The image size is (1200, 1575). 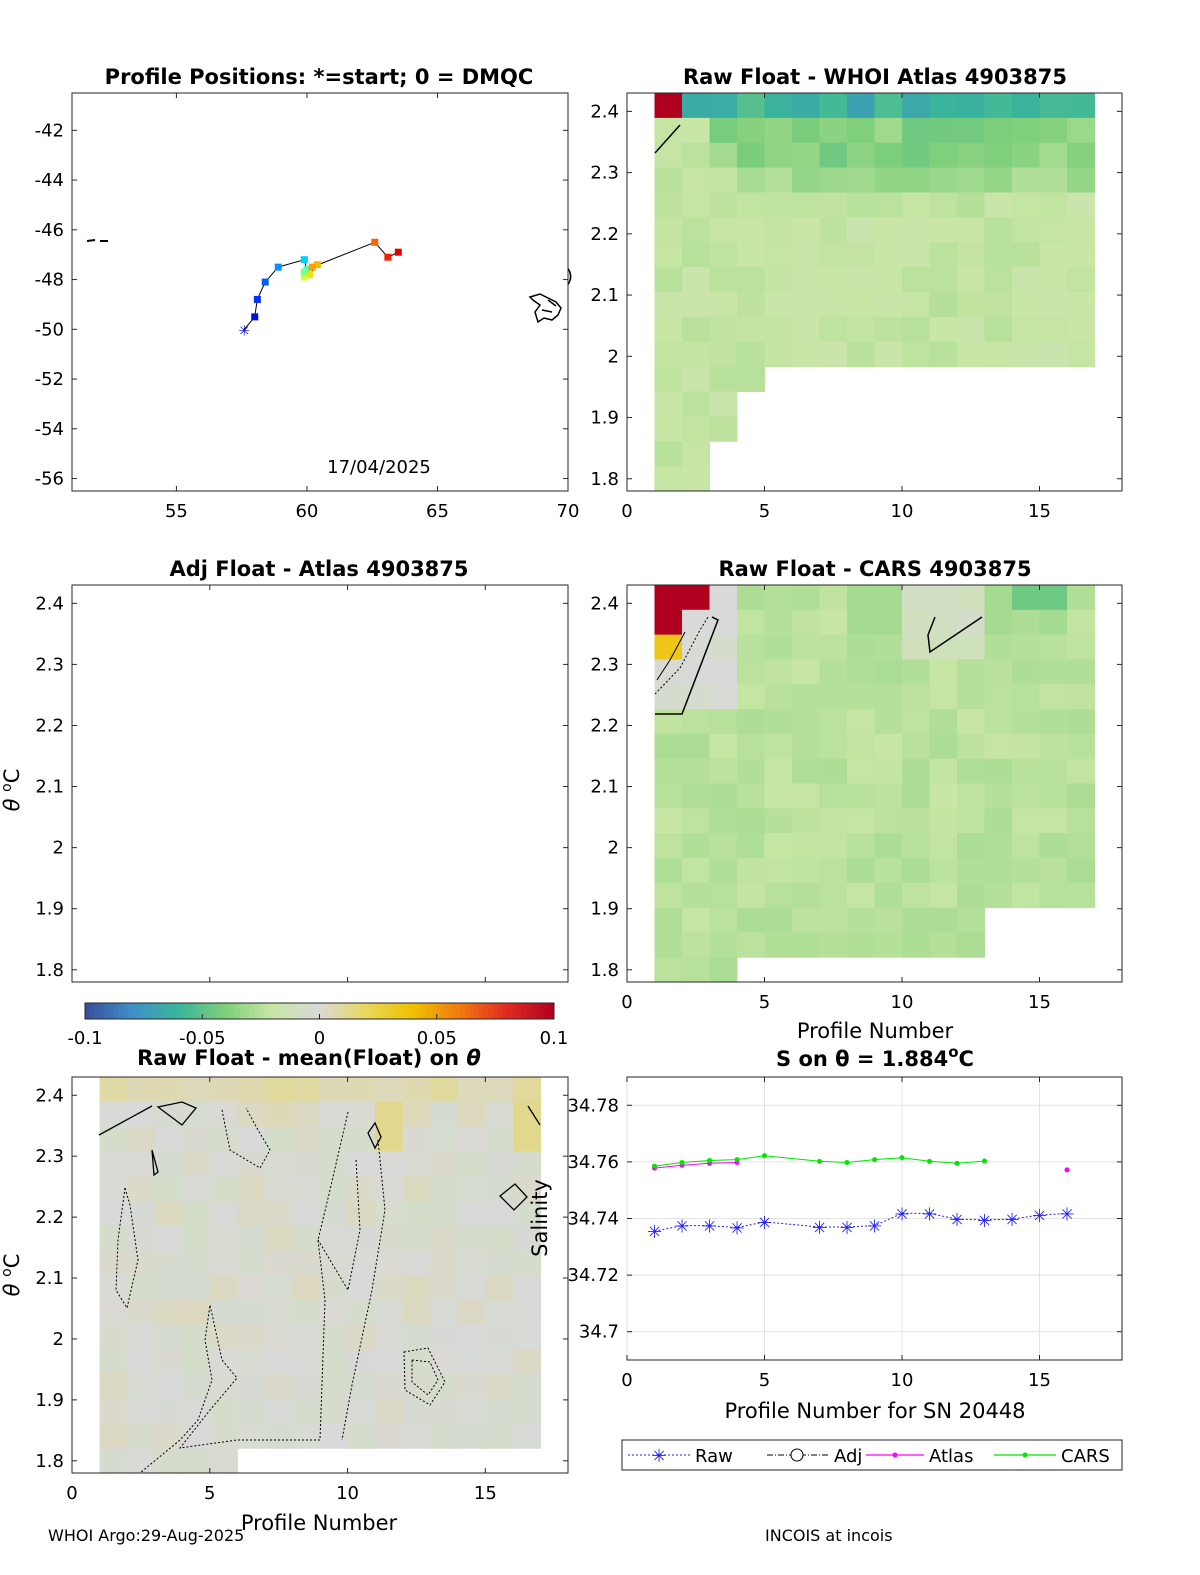 What do you see at coordinates (554, 1038) in the screenshot?
I see `colorbar-tick-label: 0.1` at bounding box center [554, 1038].